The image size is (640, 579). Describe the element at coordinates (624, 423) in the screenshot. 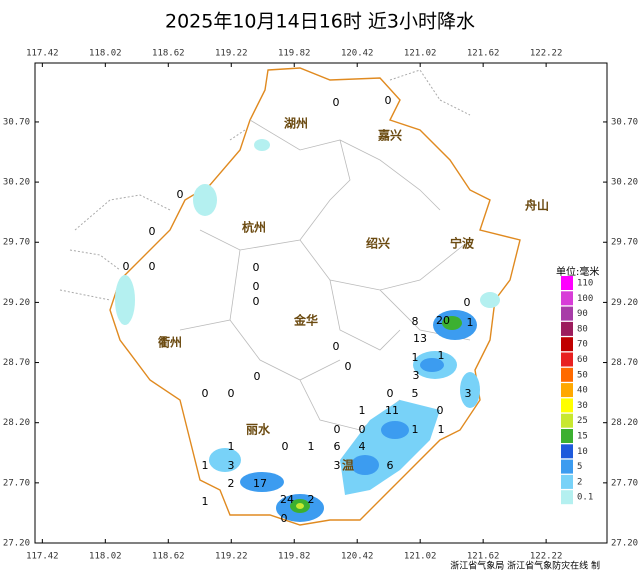

I see `y-tick-label: 28.20` at that location.